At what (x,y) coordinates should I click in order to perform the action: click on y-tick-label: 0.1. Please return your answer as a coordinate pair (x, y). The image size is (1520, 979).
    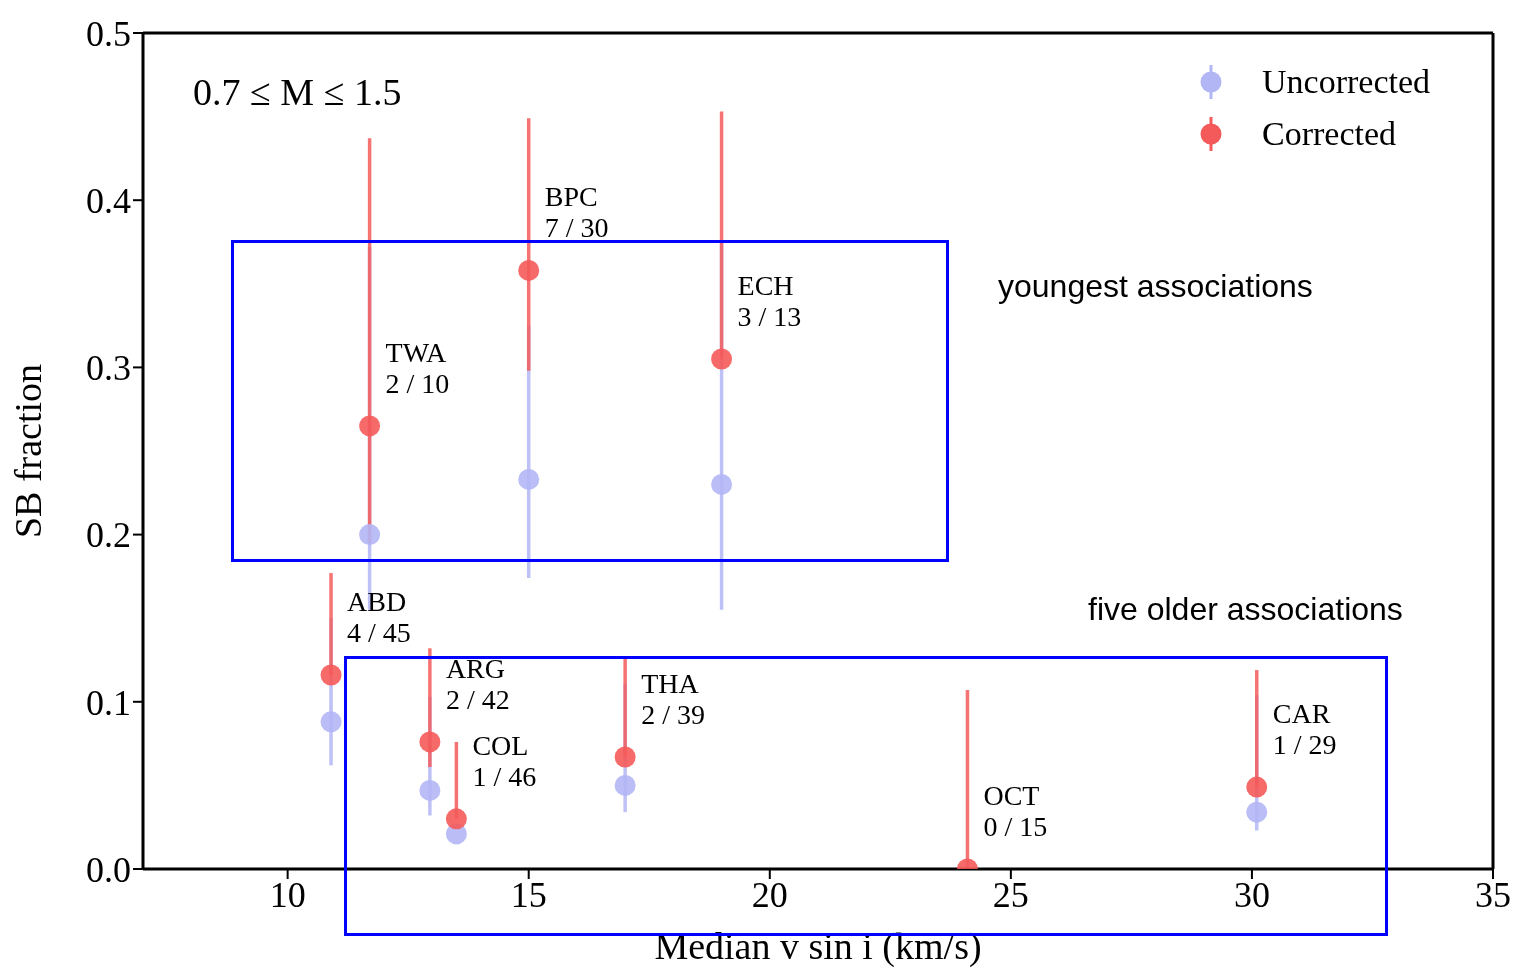
    Looking at the image, I should click on (108, 702).